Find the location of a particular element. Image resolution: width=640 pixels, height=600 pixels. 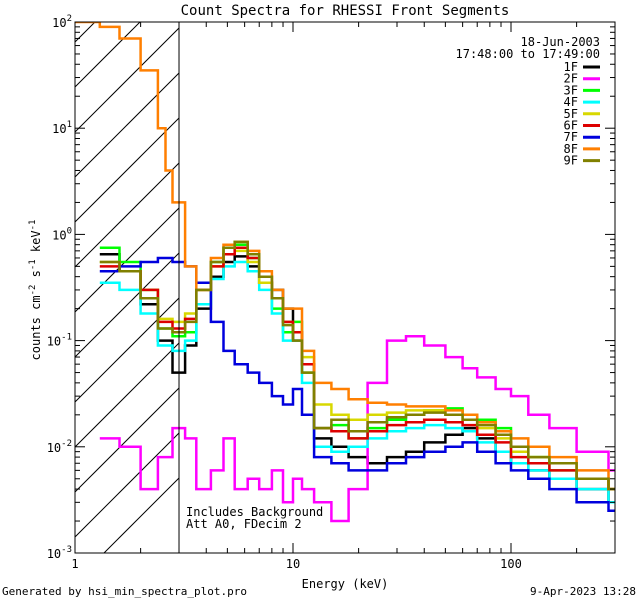

legend-label-2F: 2F is located at coordinates (571, 79).